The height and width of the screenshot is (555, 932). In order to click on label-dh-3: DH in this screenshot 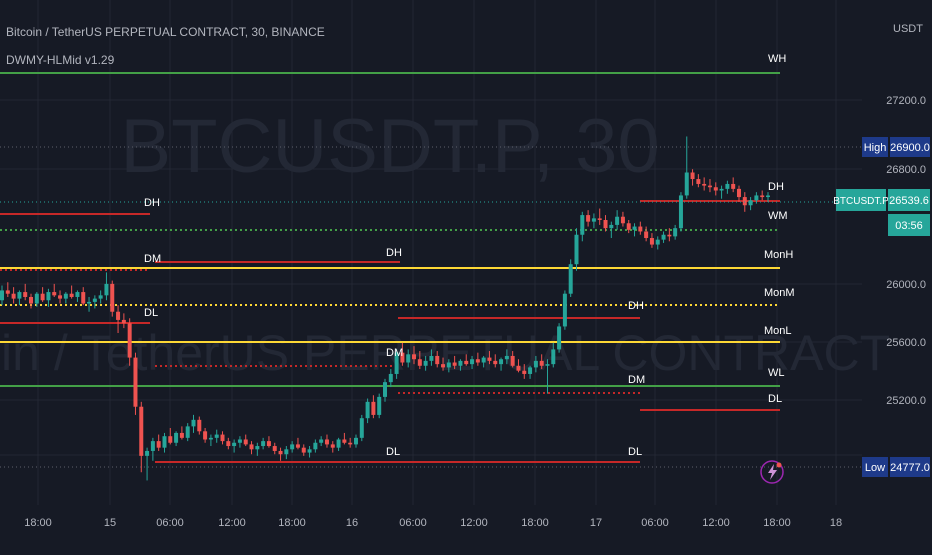, I will do `click(636, 306)`.